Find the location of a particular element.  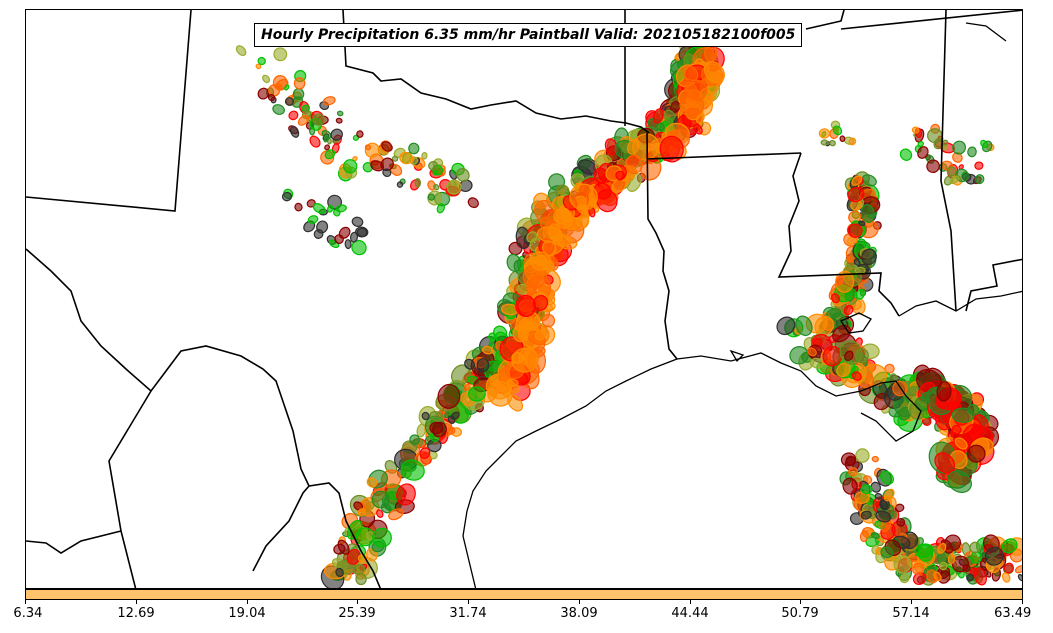

colorbar-tick-label: 63.49 is located at coordinates (1013, 613).